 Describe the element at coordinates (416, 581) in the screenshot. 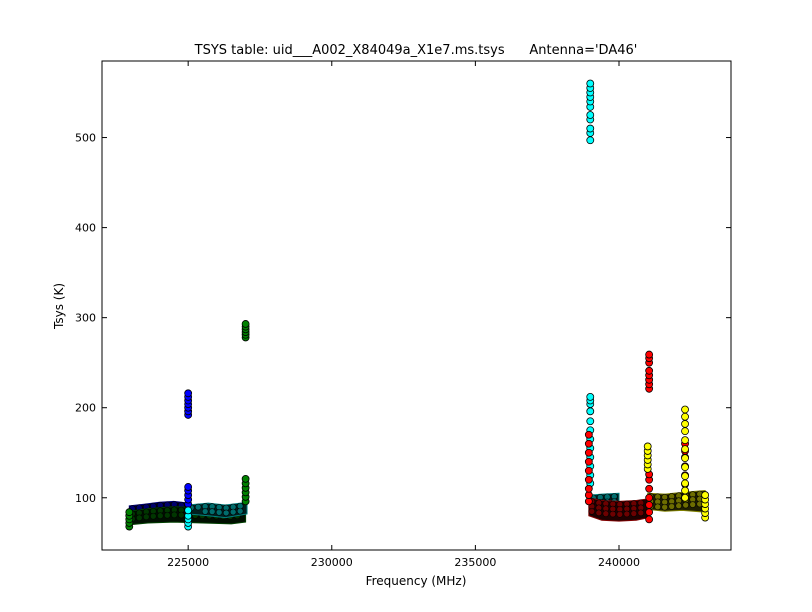

I see `x-axis-title: Frequency (MHz)` at that location.